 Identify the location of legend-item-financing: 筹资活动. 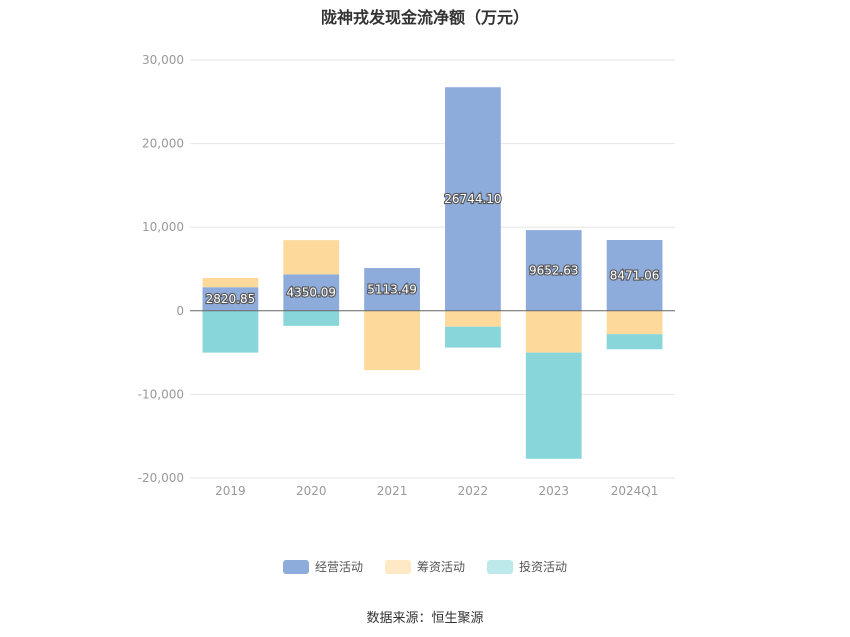
(424, 566).